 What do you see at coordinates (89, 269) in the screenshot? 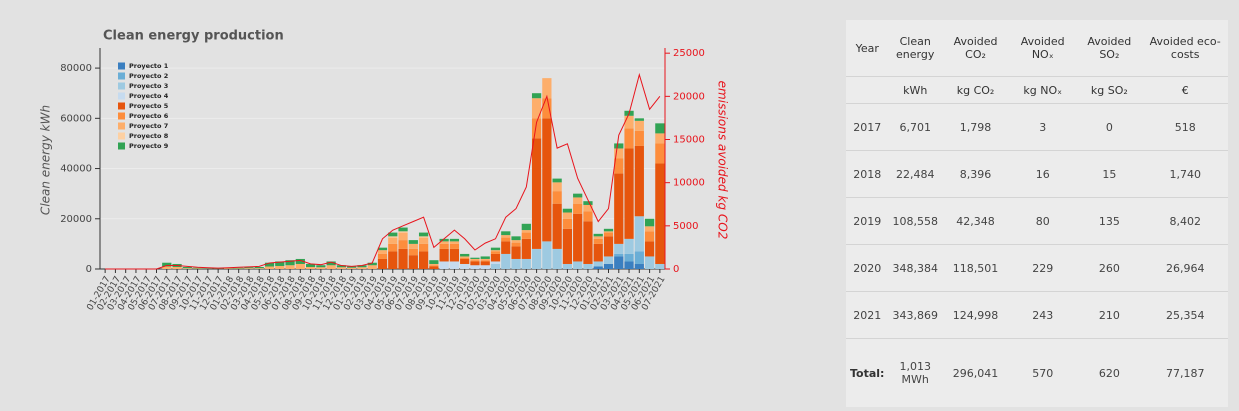
I see `y-tick-label: 0` at bounding box center [89, 269].